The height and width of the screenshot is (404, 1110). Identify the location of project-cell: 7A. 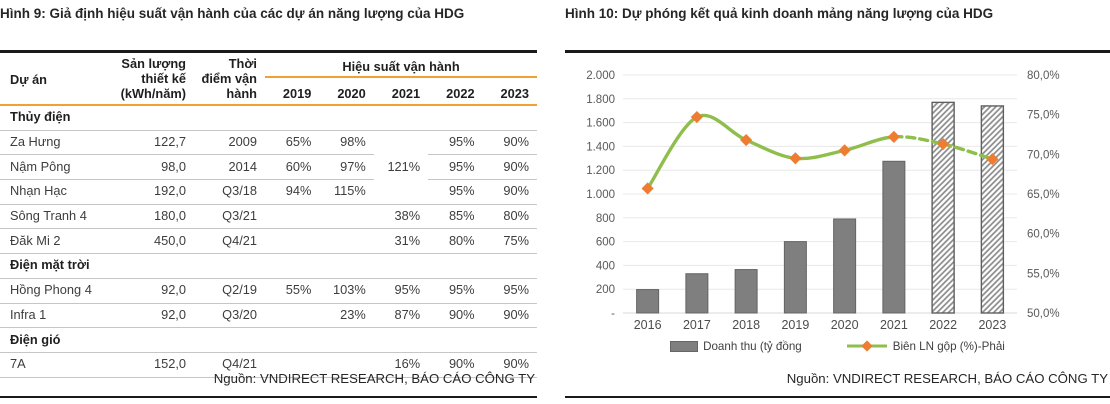
(53, 365).